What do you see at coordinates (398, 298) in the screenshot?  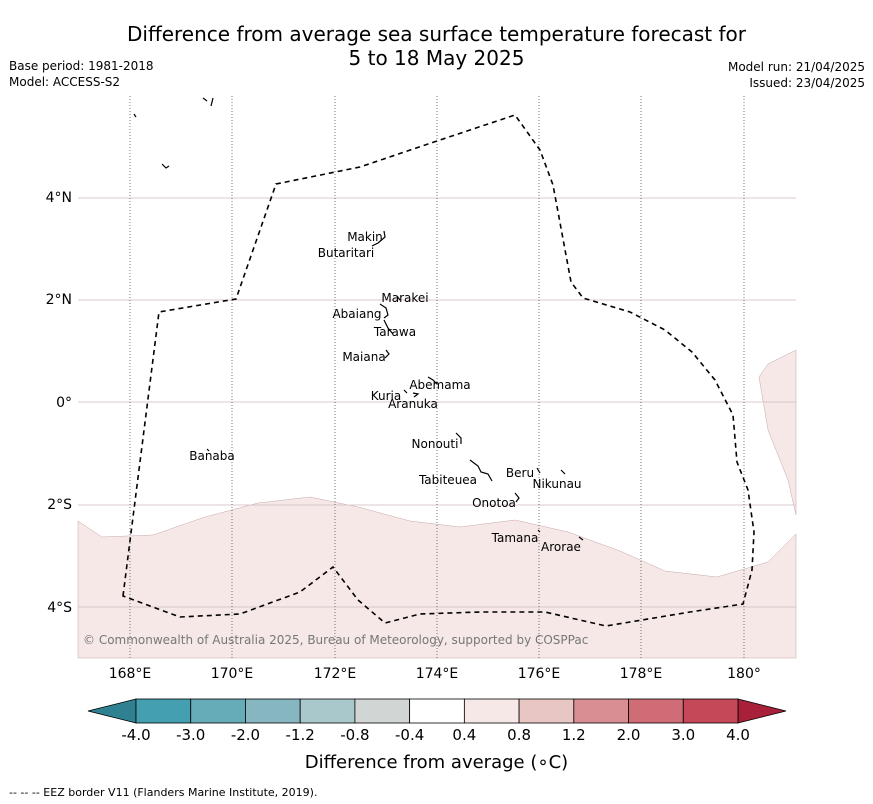 I see `island-marakei-shape` at bounding box center [398, 298].